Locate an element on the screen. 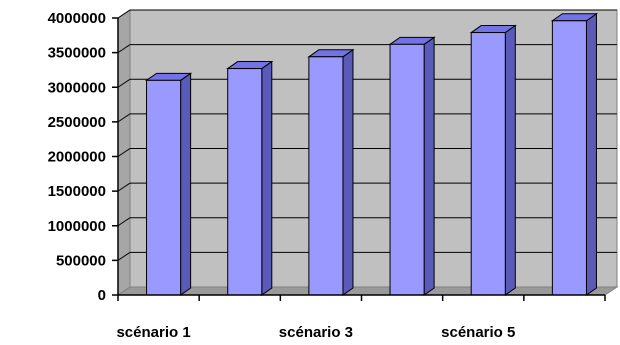 The height and width of the screenshot is (345, 620). y-tick-label: 2000000 is located at coordinates (77, 157).